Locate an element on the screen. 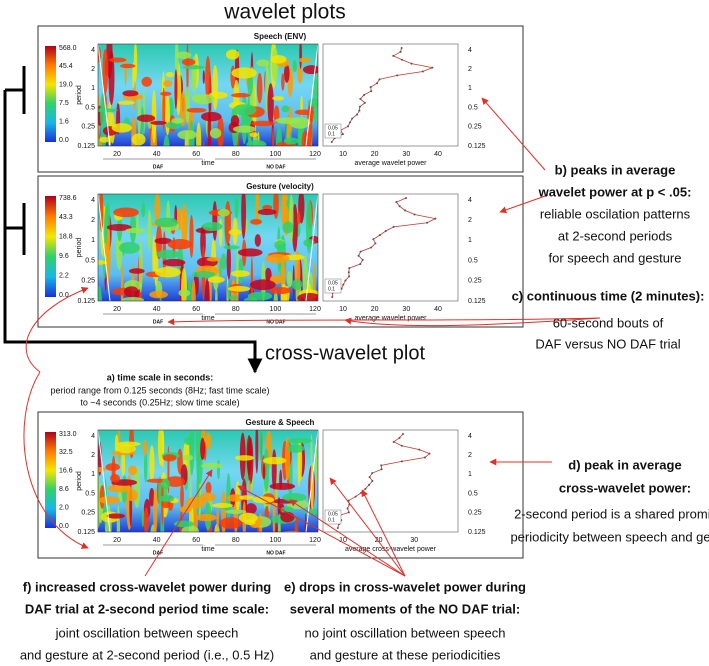 This screenshot has height=666, width=709. time-tick-label: 120 is located at coordinates (315, 309).